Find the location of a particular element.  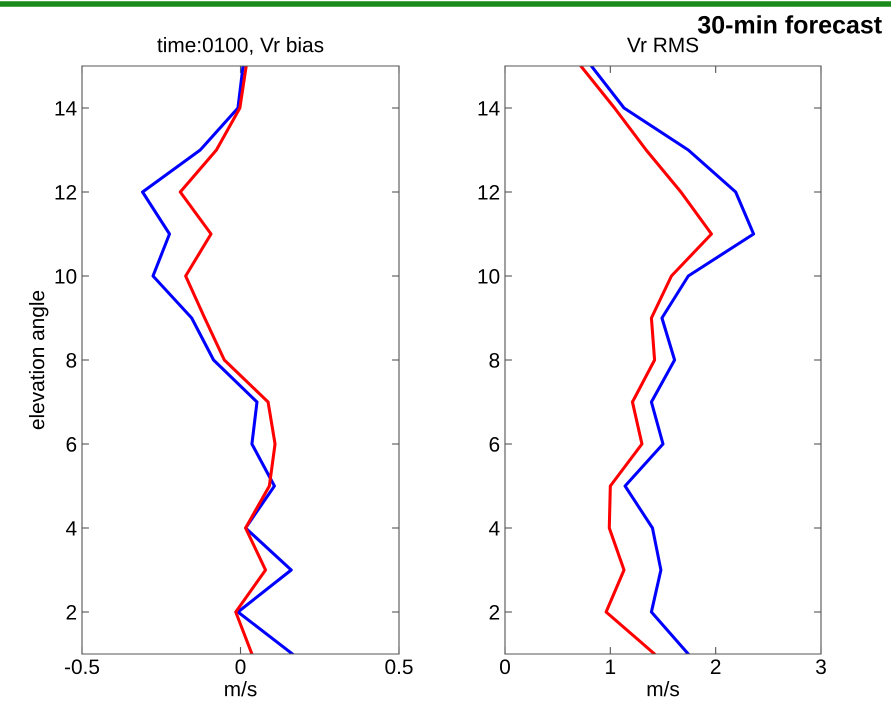

x-tick-label: 3 is located at coordinates (821, 666).